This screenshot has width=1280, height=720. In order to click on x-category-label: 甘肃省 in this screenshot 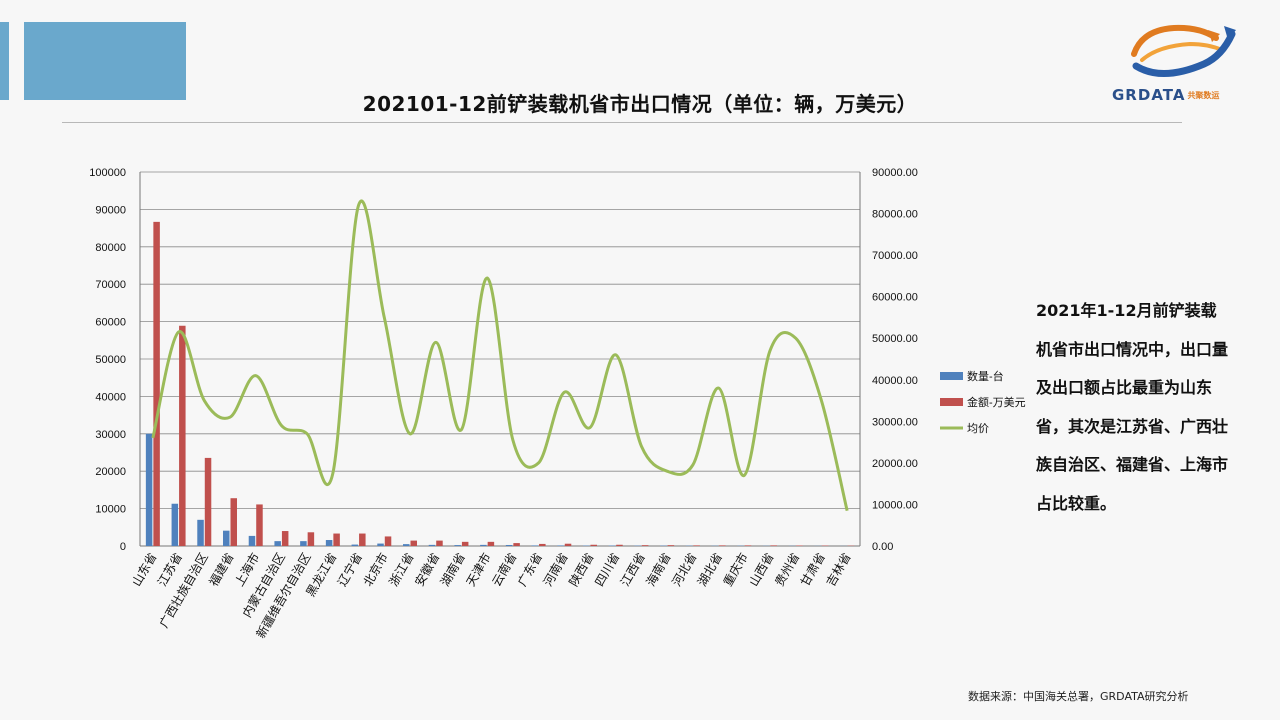, I will do `click(813, 570)`.